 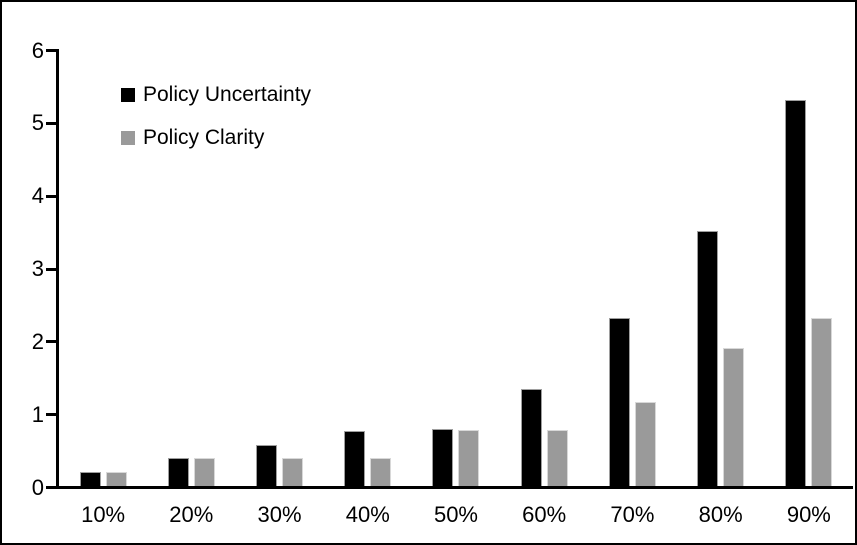 I want to click on bar-policy-uncertainty-40%, so click(x=355, y=458).